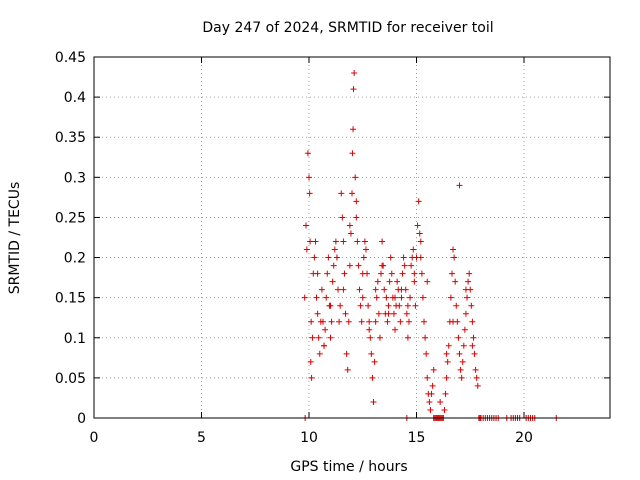 The image size is (640, 480). What do you see at coordinates (70, 58) in the screenshot?
I see `y-tick-label: 0.45` at bounding box center [70, 58].